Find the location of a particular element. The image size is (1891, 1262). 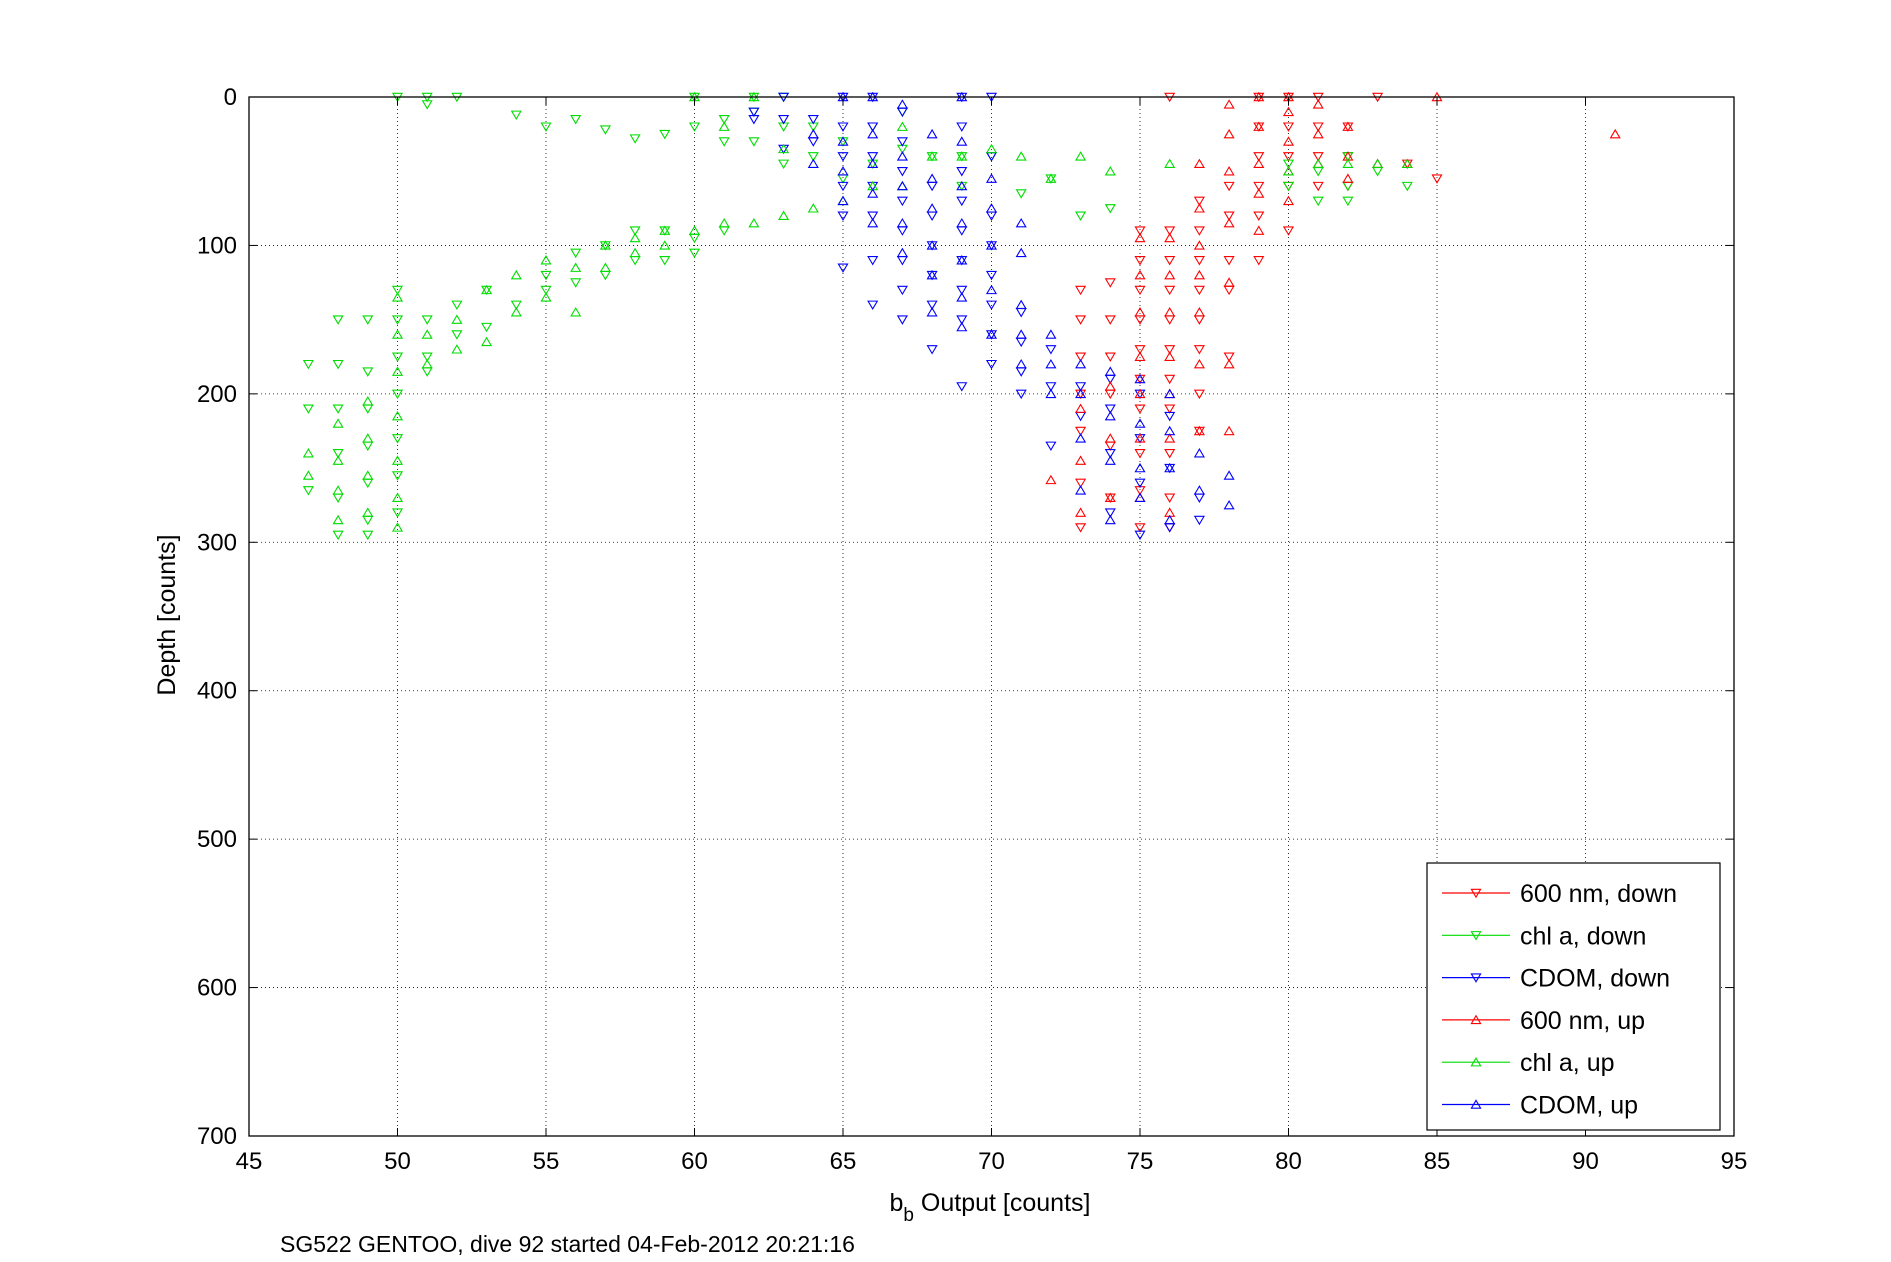

x-tick-label: 45 is located at coordinates (249, 1161).